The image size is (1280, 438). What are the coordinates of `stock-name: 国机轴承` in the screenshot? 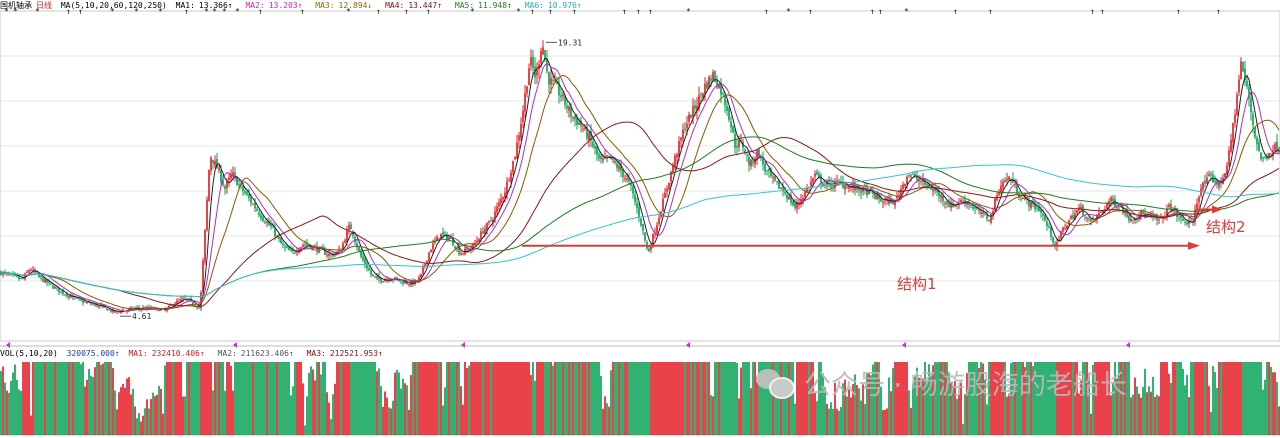 It's located at (16, 5).